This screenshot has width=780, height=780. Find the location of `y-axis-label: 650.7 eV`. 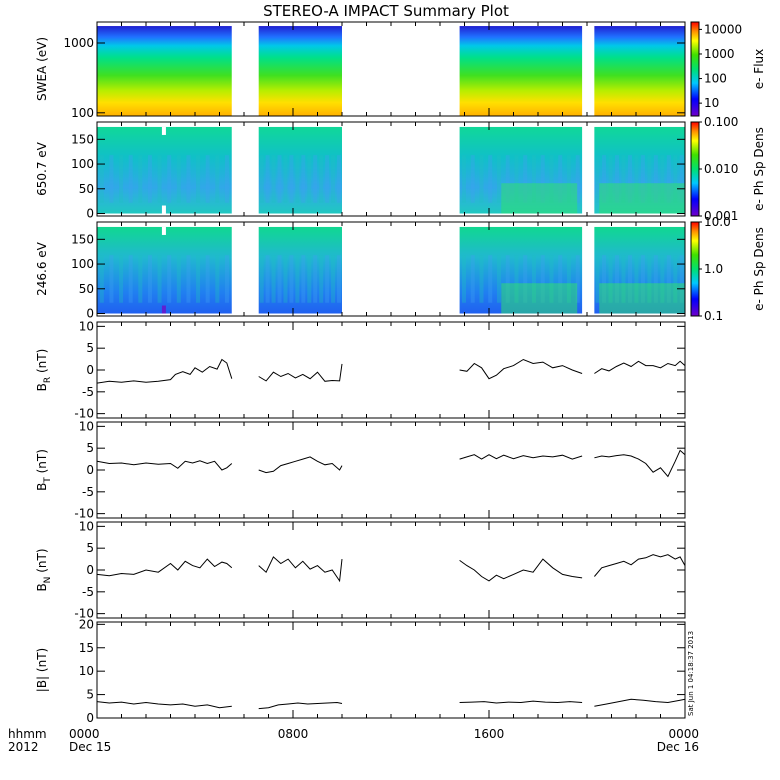

y-axis-label: 650.7 eV is located at coordinates (42, 168).